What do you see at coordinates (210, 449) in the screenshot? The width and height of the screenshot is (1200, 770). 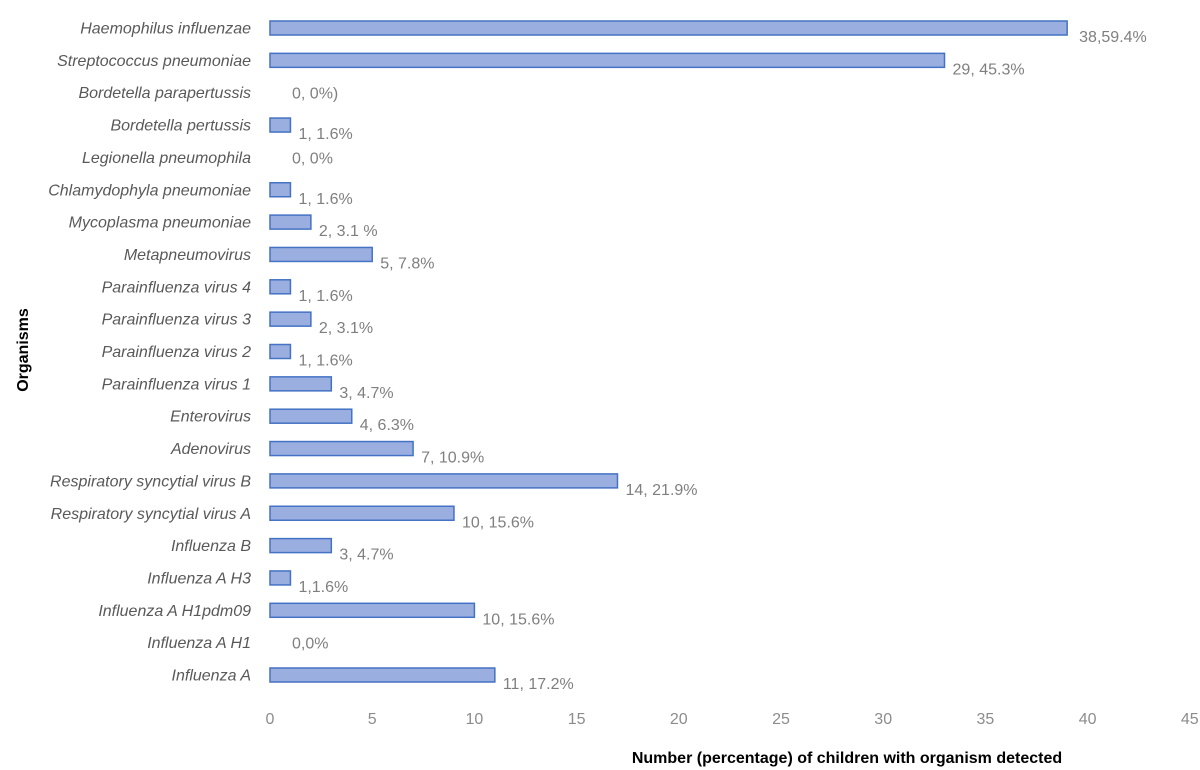 I see `category-label: Adenovirus` at bounding box center [210, 449].